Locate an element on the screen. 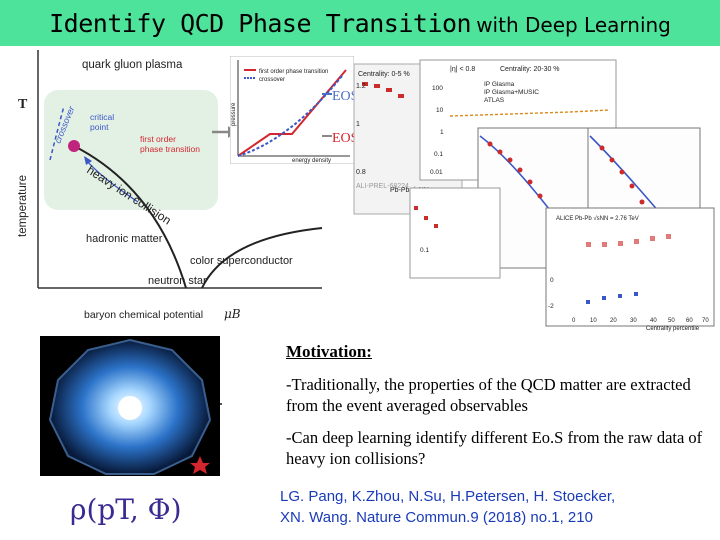 Image resolution: width=720 pixels, height=540 pixels. title-rest: with Deep Learning is located at coordinates (573, 25).